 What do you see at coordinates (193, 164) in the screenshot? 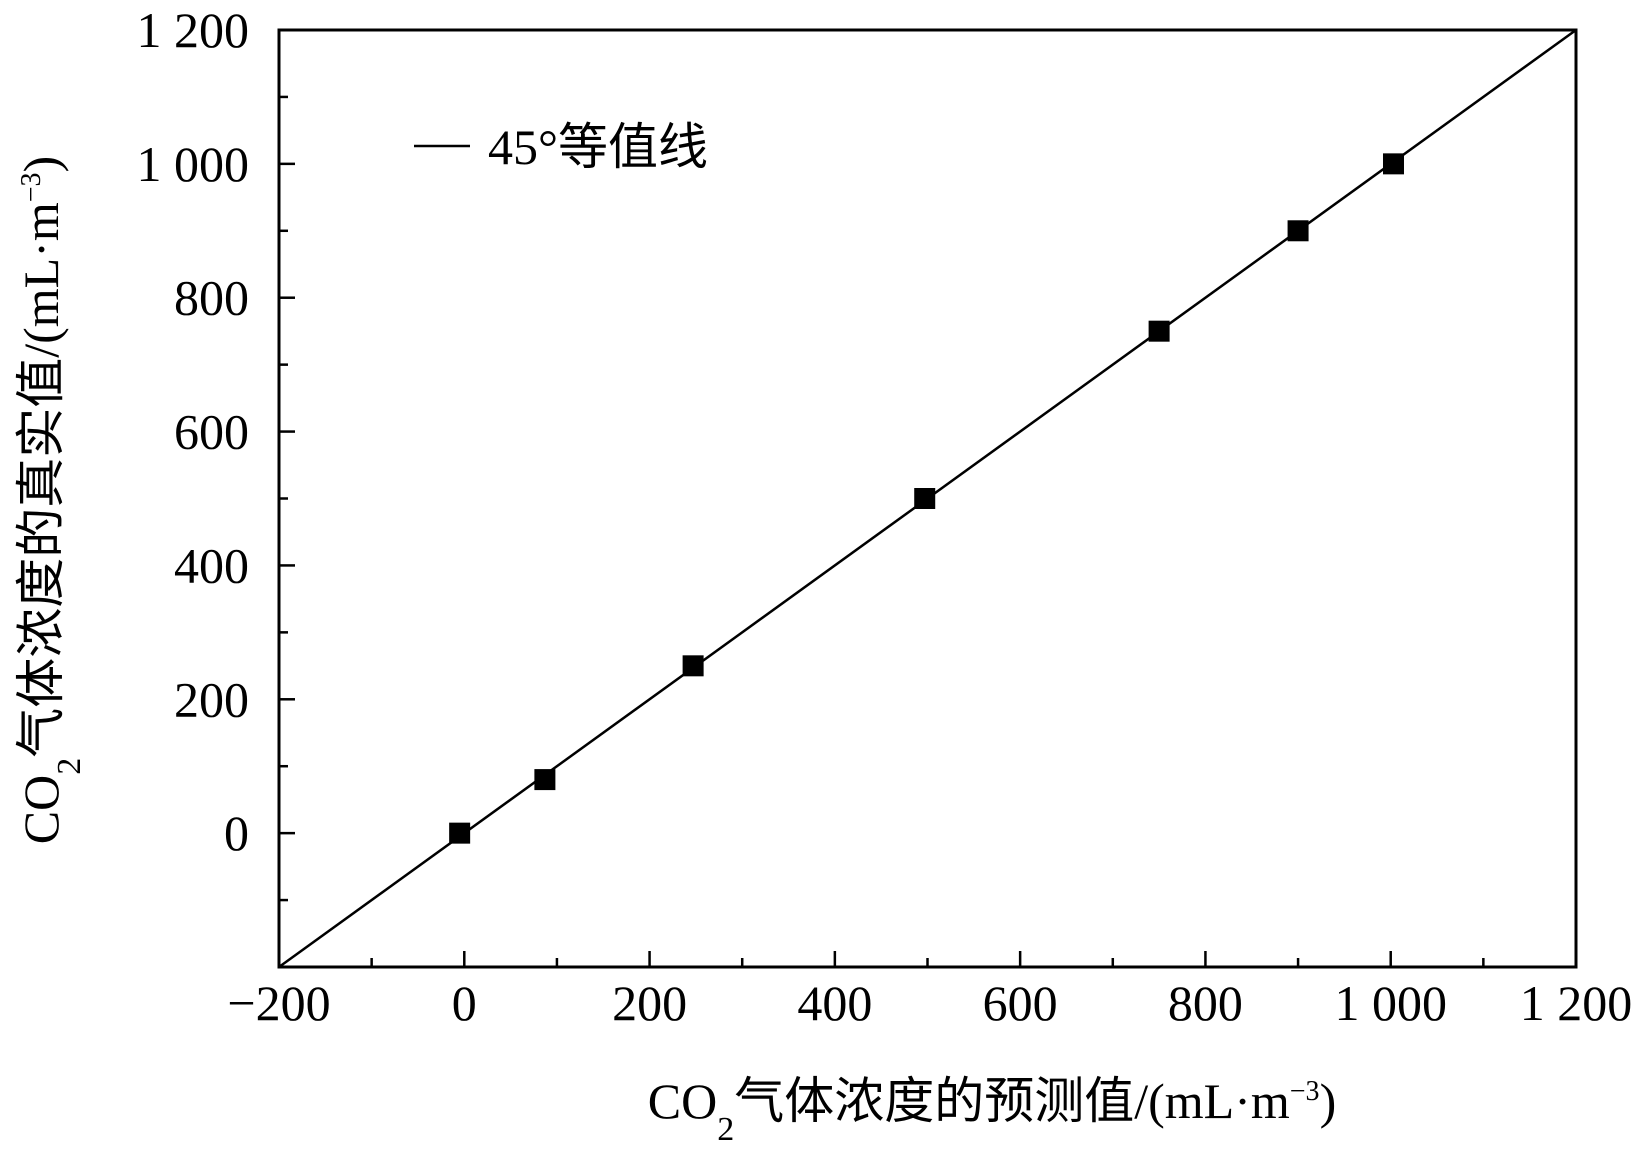
I see `y-tick-label: 1 000` at bounding box center [193, 164].